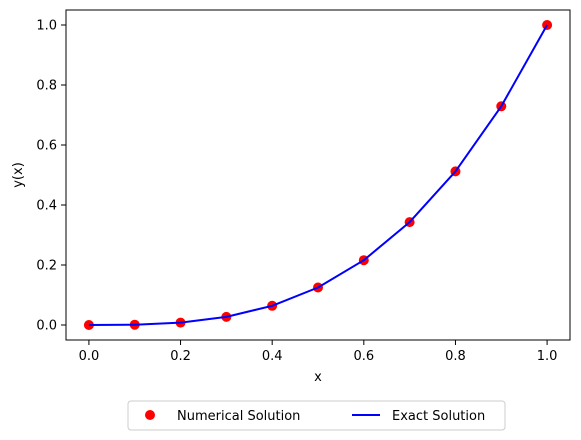  What do you see at coordinates (318, 352) in the screenshot?
I see `x-axis: 0.0 0.2 0.4 0.6 0.8 1.0` at bounding box center [318, 352].